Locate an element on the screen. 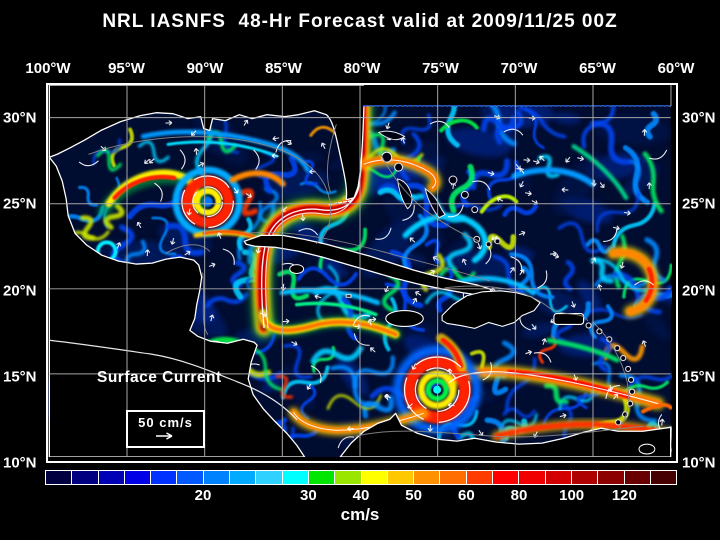 The image size is (720, 540). colorbar-tick-label: 50 is located at coordinates (413, 495).